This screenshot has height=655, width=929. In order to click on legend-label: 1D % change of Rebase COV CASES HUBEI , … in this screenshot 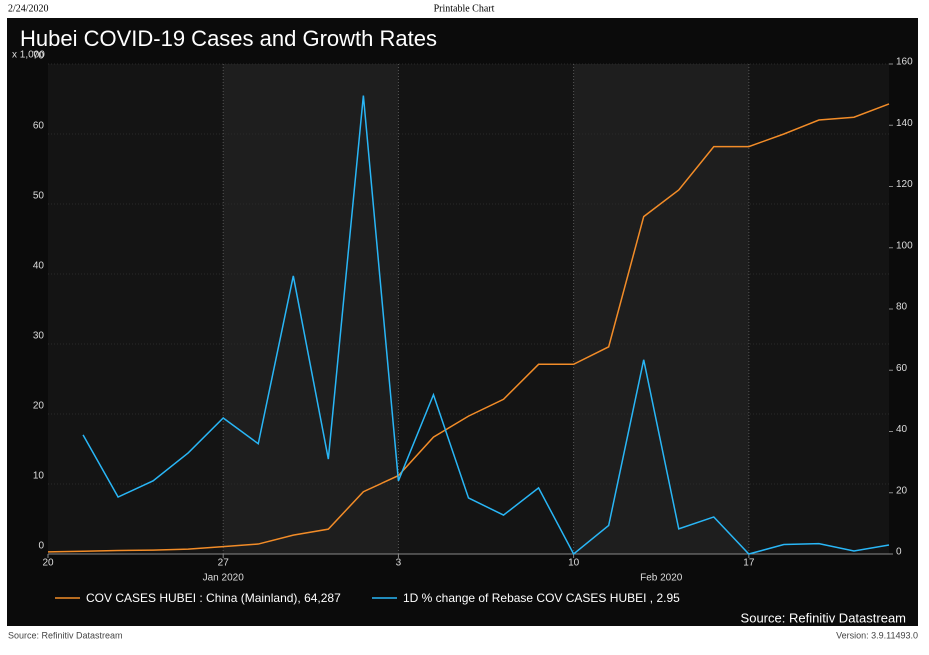, I will do `click(541, 598)`.